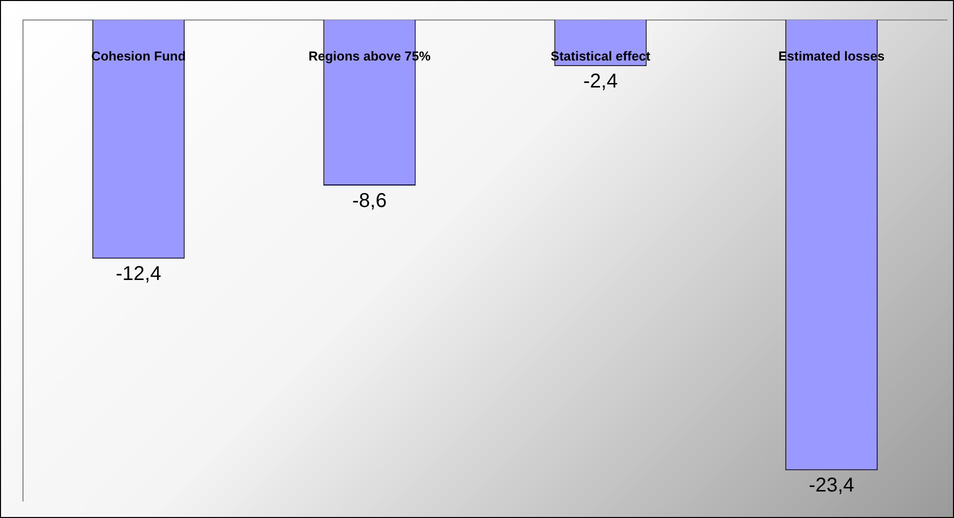 The height and width of the screenshot is (518, 954). I want to click on data-label: -12,4, so click(139, 274).